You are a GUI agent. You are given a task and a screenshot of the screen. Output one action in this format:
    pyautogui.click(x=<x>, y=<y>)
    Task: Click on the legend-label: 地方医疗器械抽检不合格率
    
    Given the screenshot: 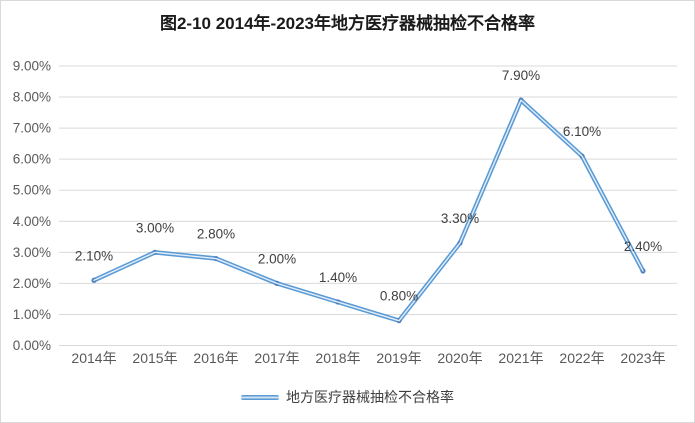 What is the action you would take?
    pyautogui.click(x=370, y=397)
    